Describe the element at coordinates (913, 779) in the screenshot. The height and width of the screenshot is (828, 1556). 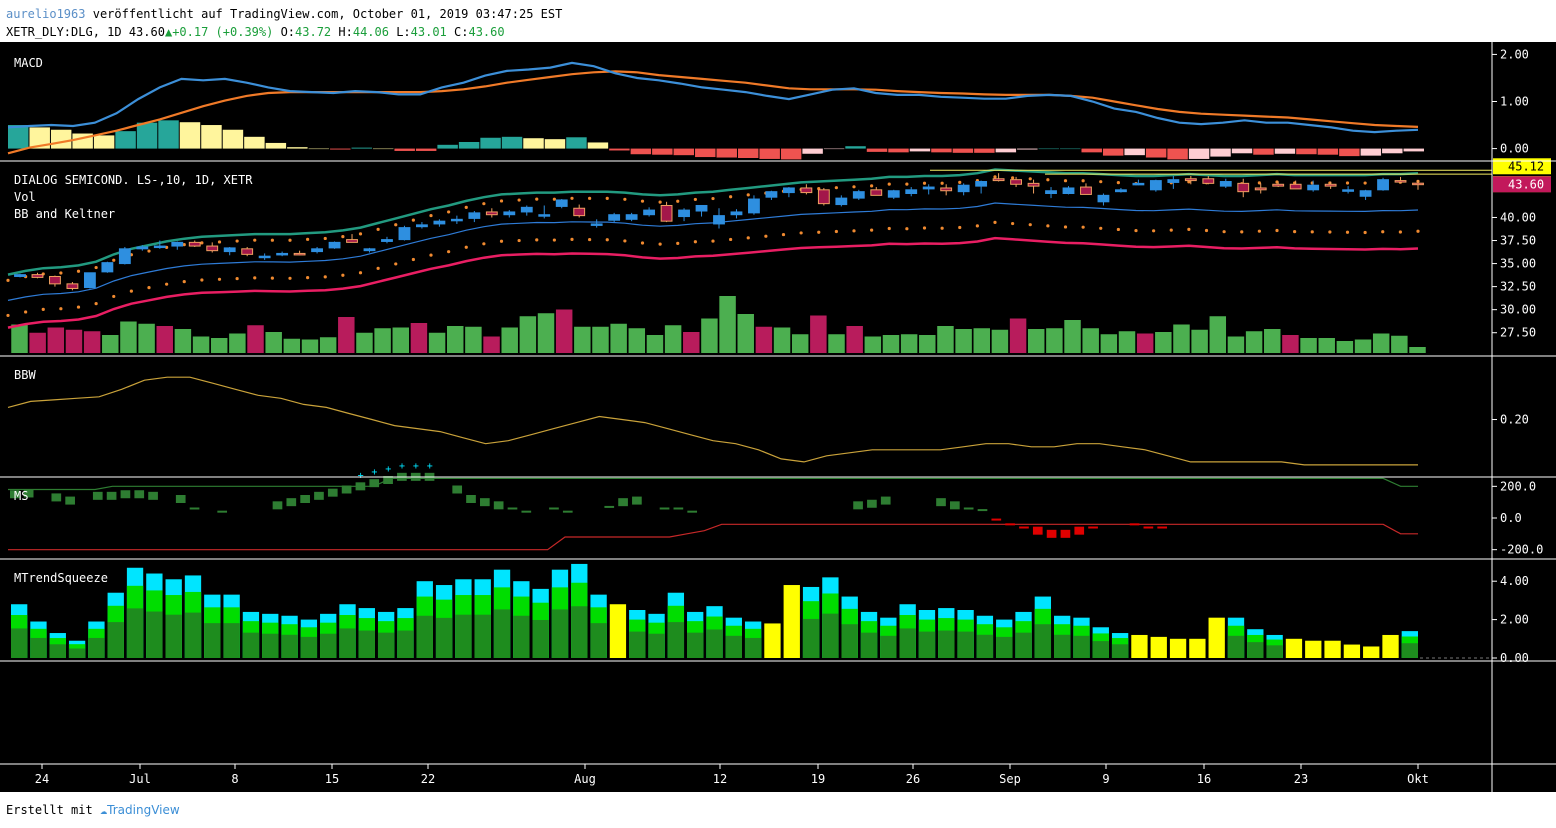
I see `time-label: 26` at that location.